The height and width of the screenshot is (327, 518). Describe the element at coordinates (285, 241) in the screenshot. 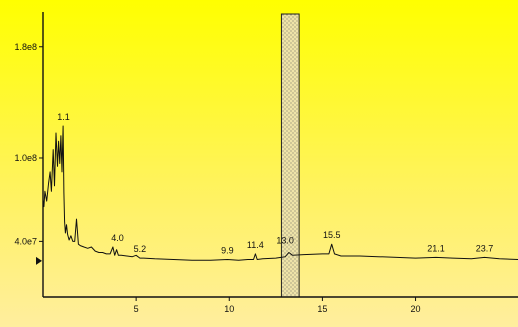

I see `peak-label: 13.0` at that location.